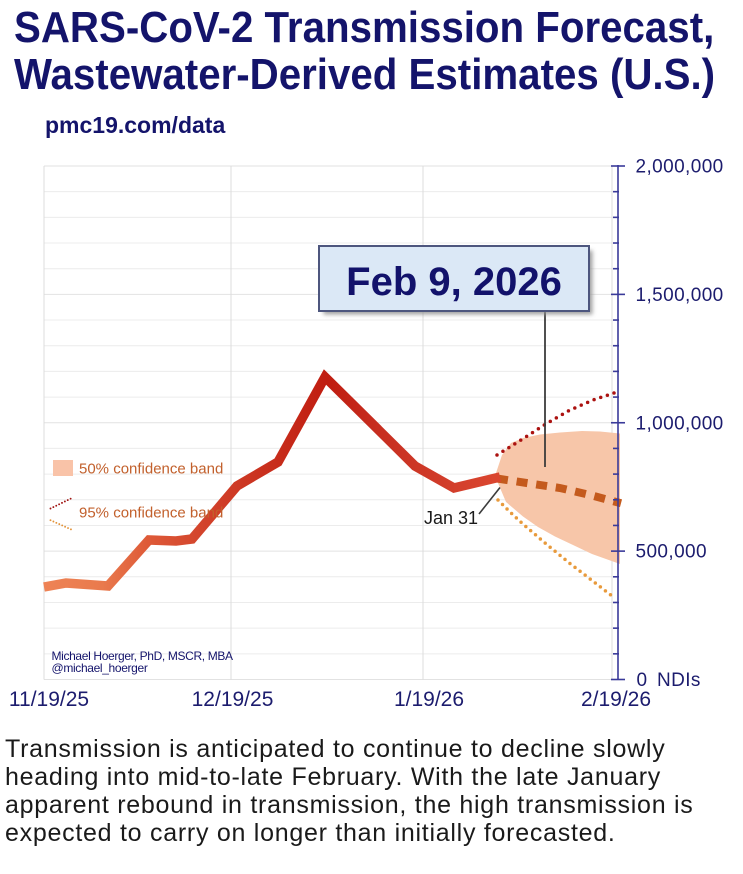 The image size is (743, 874). Describe the element at coordinates (233, 699) in the screenshot. I see `svg-text: 12/19/25` at that location.